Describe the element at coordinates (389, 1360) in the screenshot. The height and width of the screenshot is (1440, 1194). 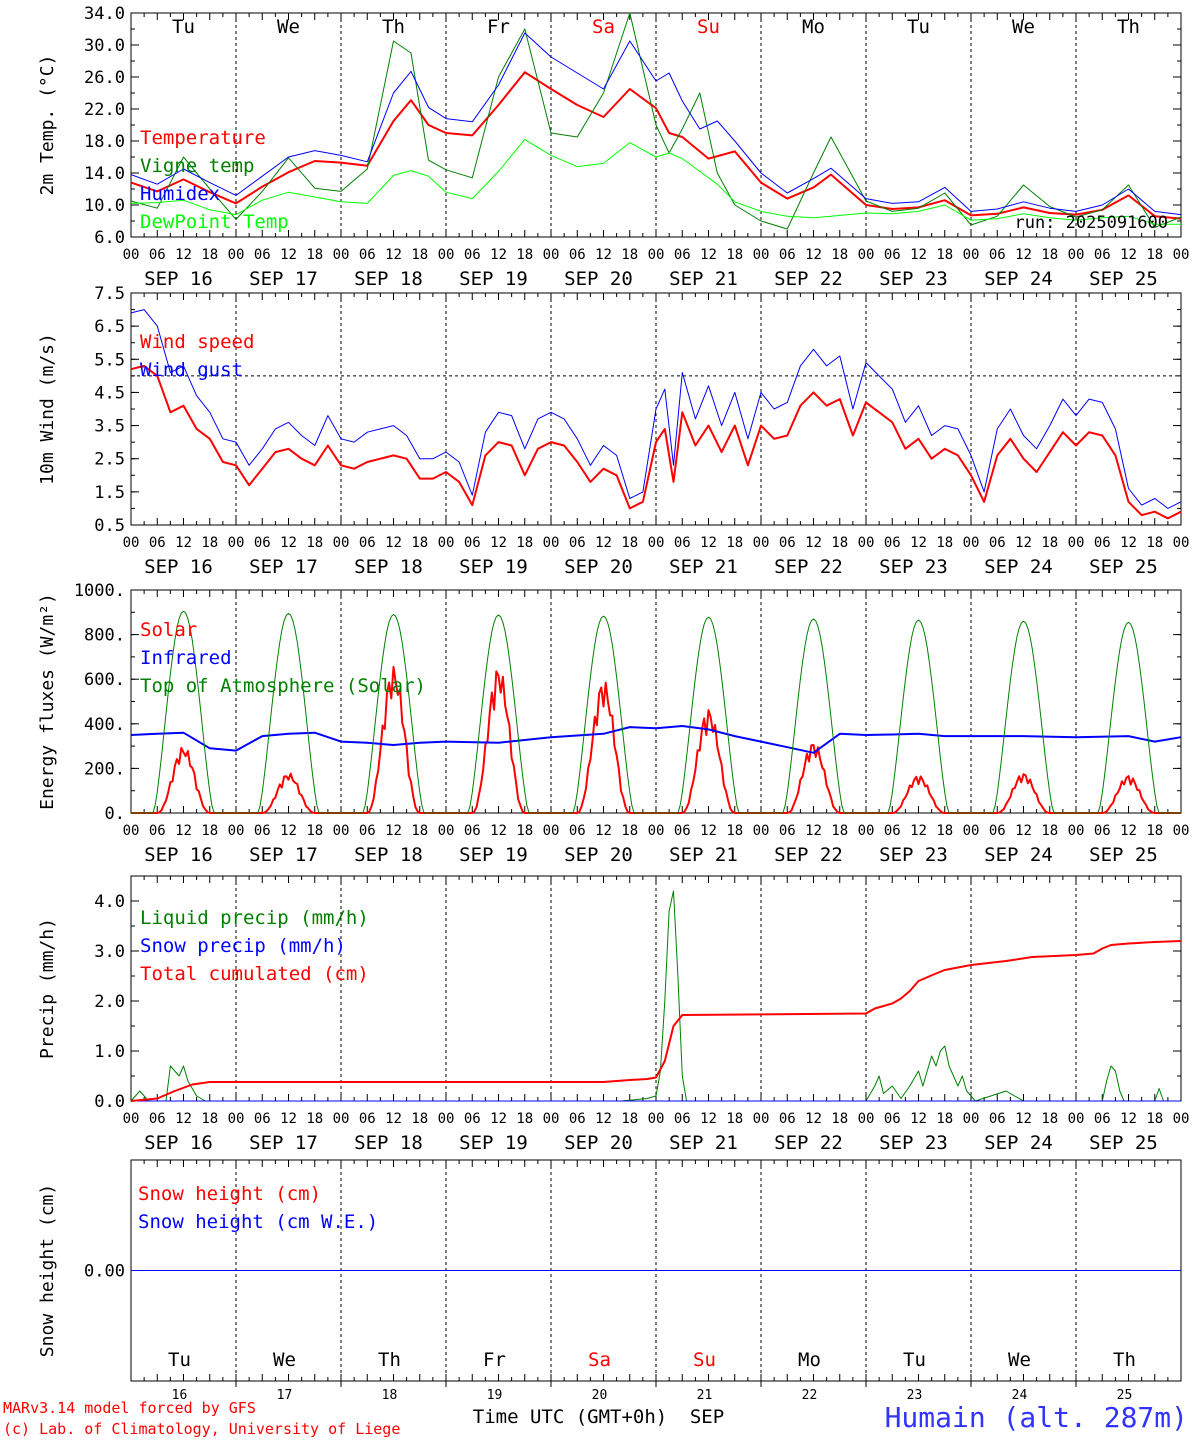
I see `weekday-label: Th` at that location.